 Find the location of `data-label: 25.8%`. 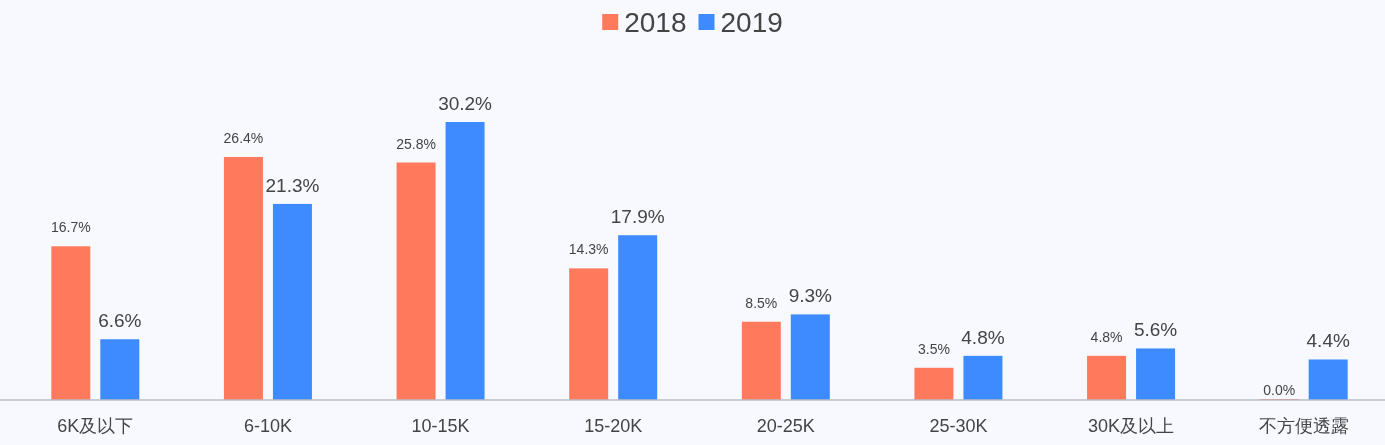

data-label: 25.8% is located at coordinates (416, 143).